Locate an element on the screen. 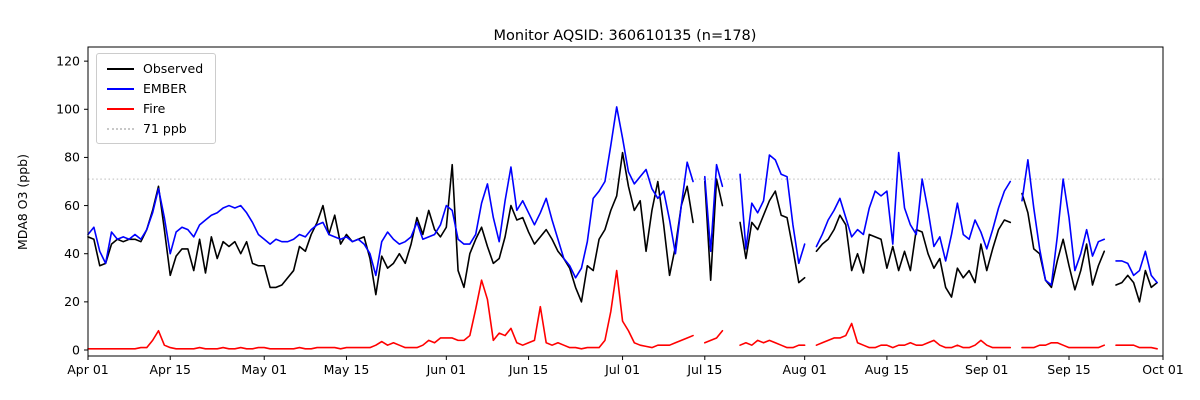 This screenshot has width=1200, height=400. x-tick-label: Sep 01 is located at coordinates (986, 369).